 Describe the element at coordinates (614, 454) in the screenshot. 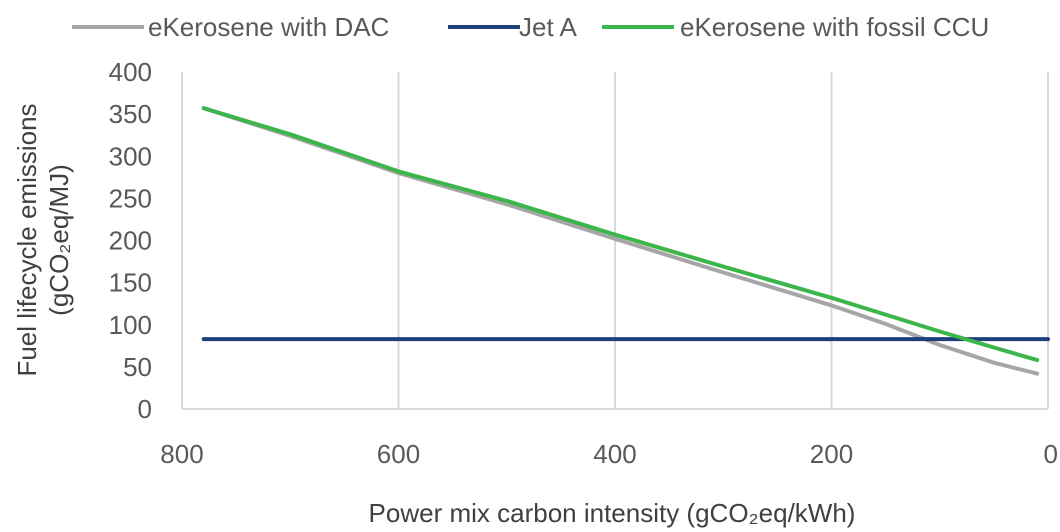

I see `x-tick-label: 400` at that location.